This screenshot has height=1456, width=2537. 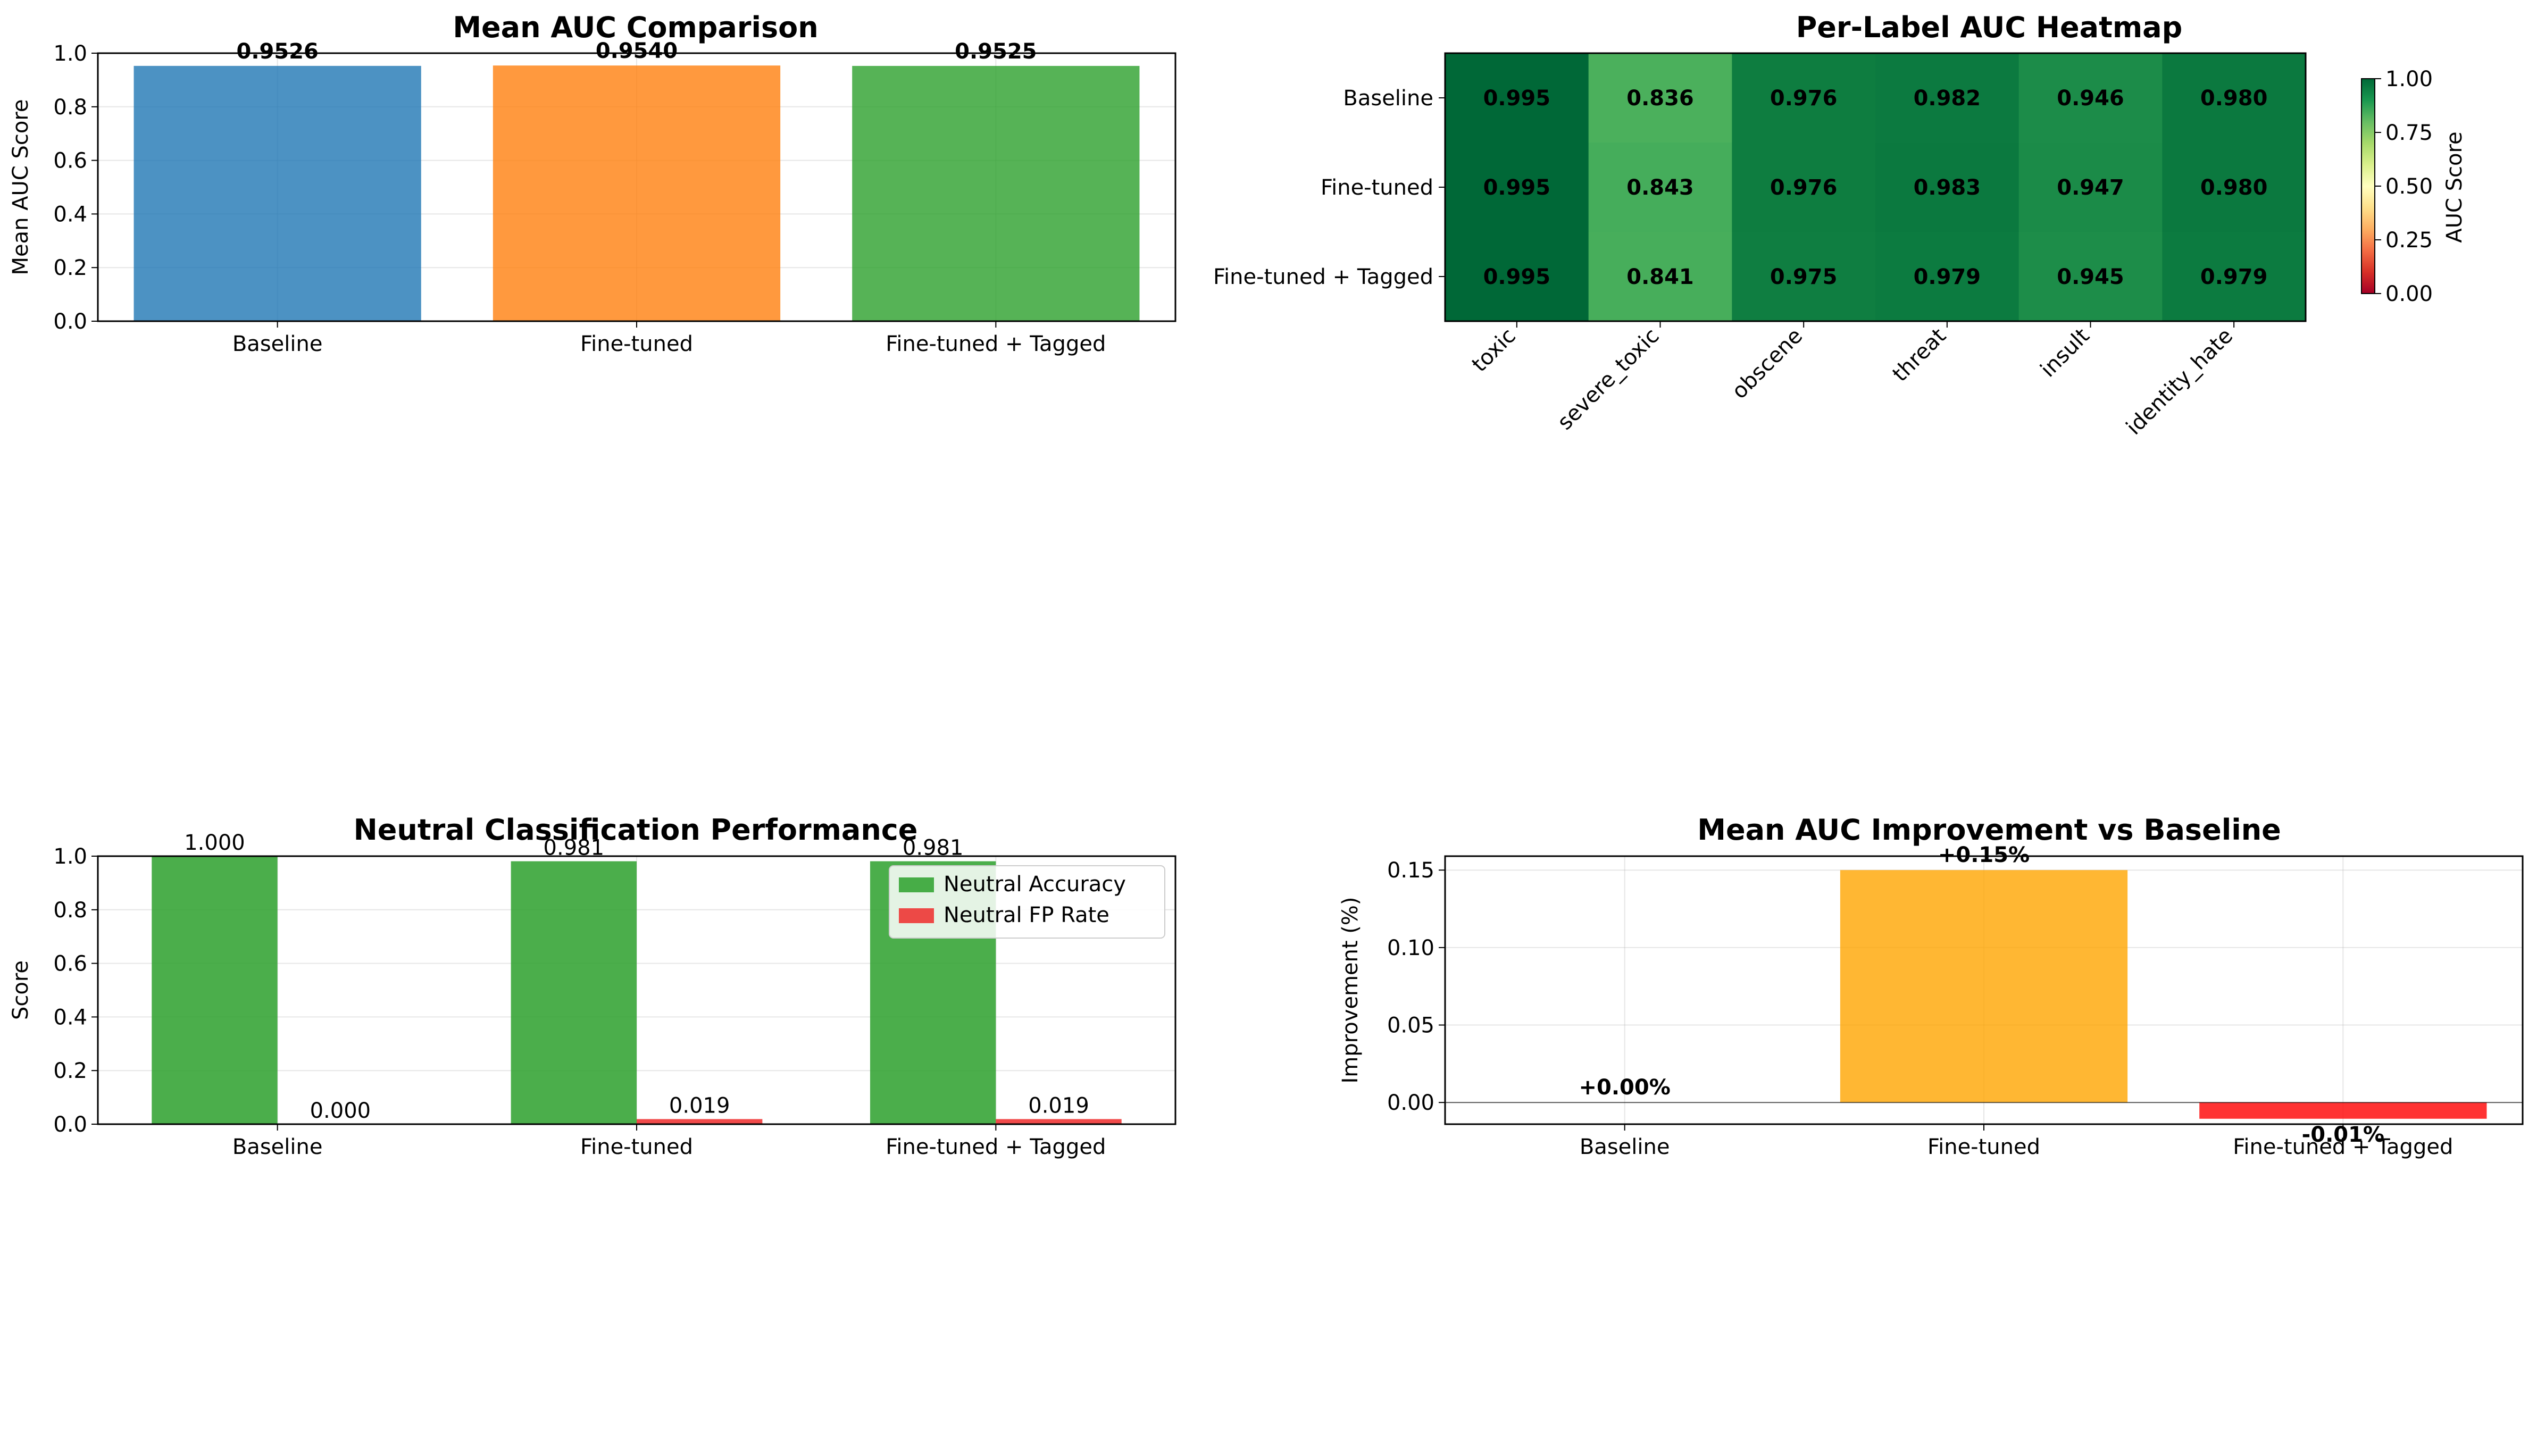 I want to click on bar-value-label: 0.9525, so click(x=996, y=51).